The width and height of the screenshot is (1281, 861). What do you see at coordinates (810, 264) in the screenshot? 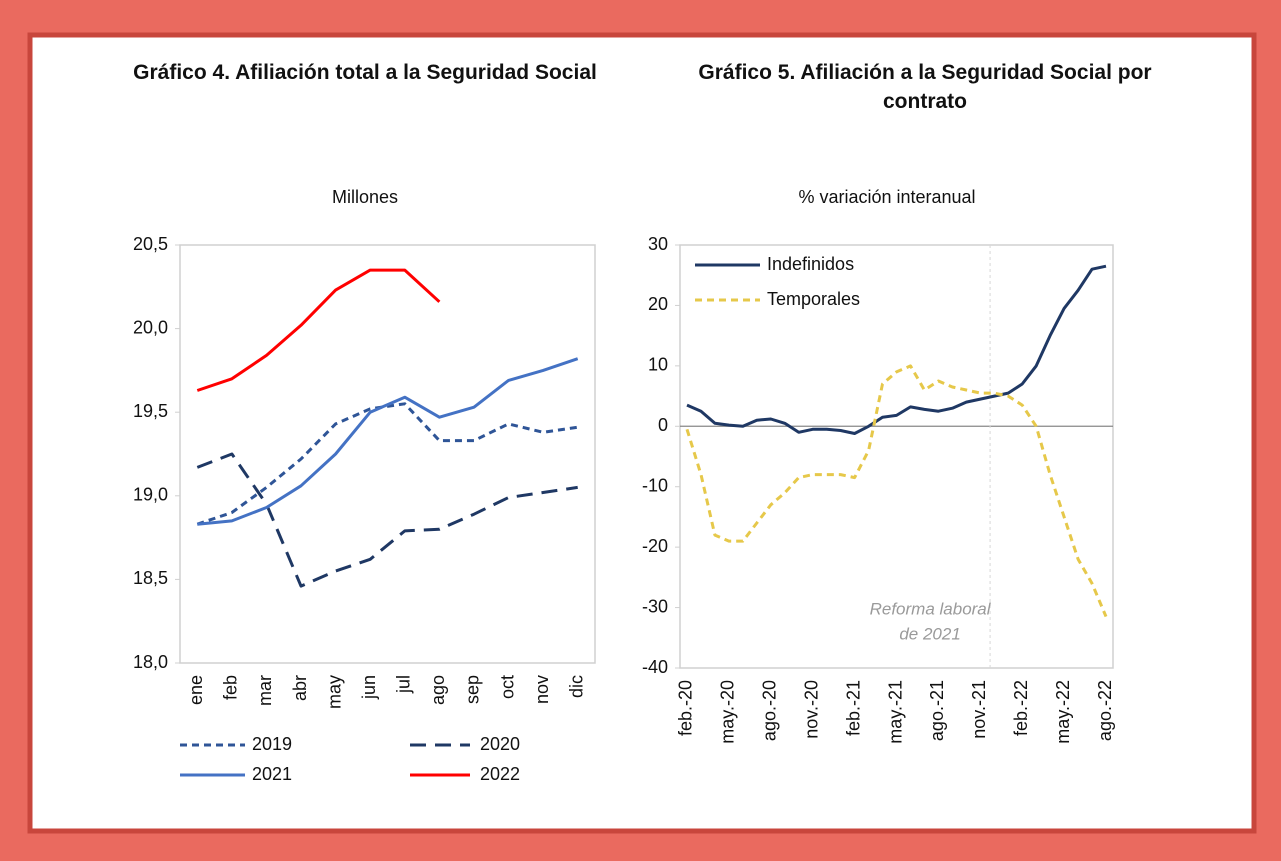
I see `legend-label: Indefinidos` at bounding box center [810, 264].